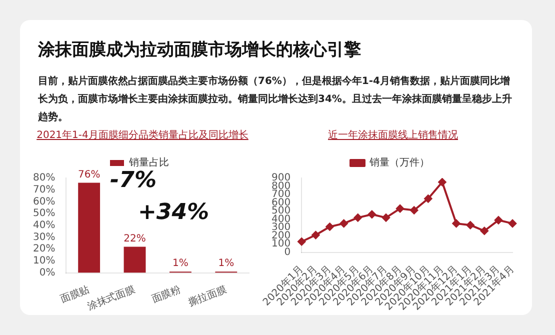 This screenshot has height=335, width=555. I want to click on y-tick-label: 30%, so click(44, 237).